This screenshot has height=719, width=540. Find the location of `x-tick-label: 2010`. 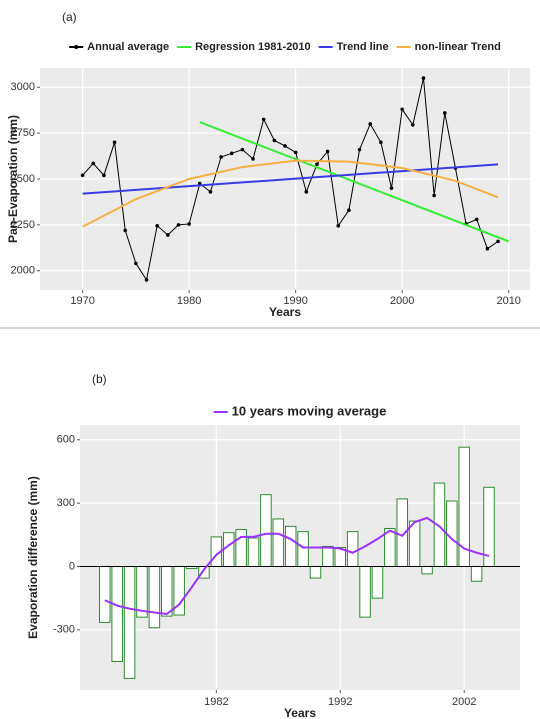

x-tick-label: 2010 is located at coordinates (508, 301).